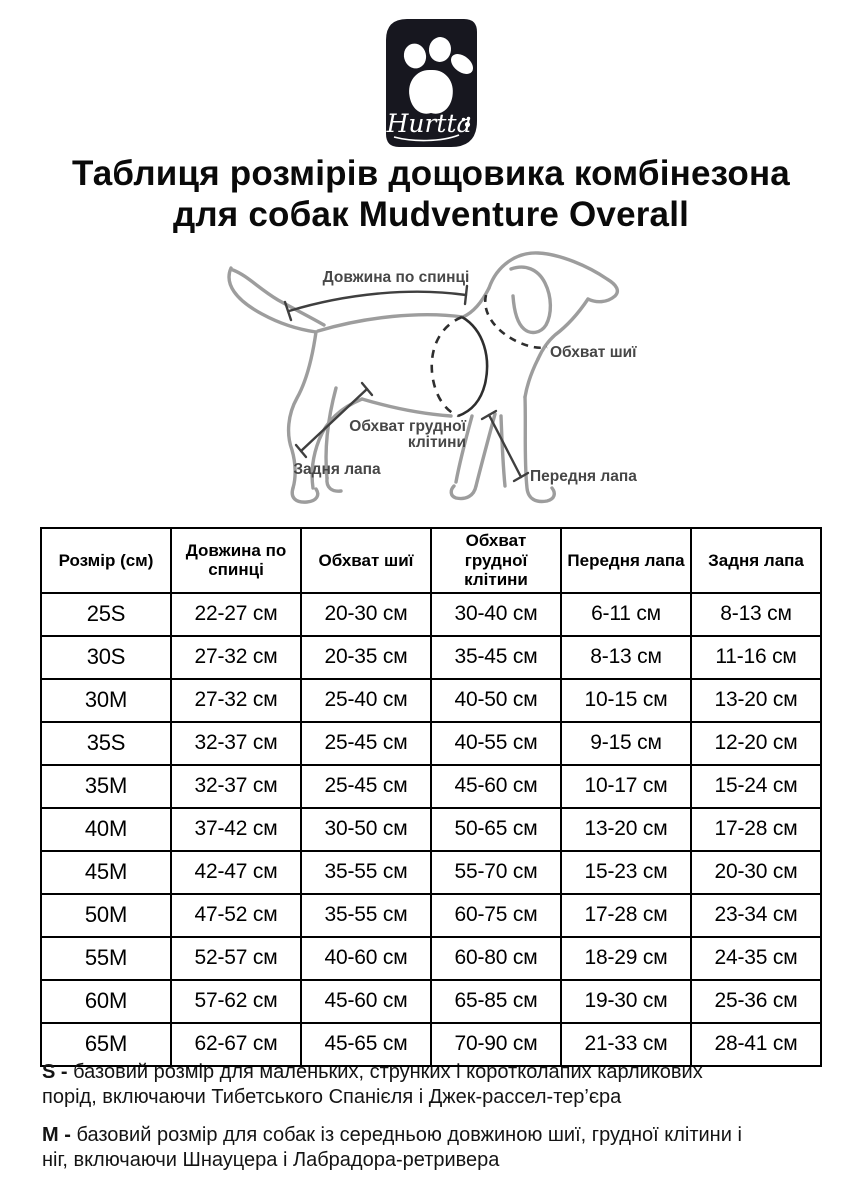  I want to click on range-cell: 70-90 см, so click(496, 1044).